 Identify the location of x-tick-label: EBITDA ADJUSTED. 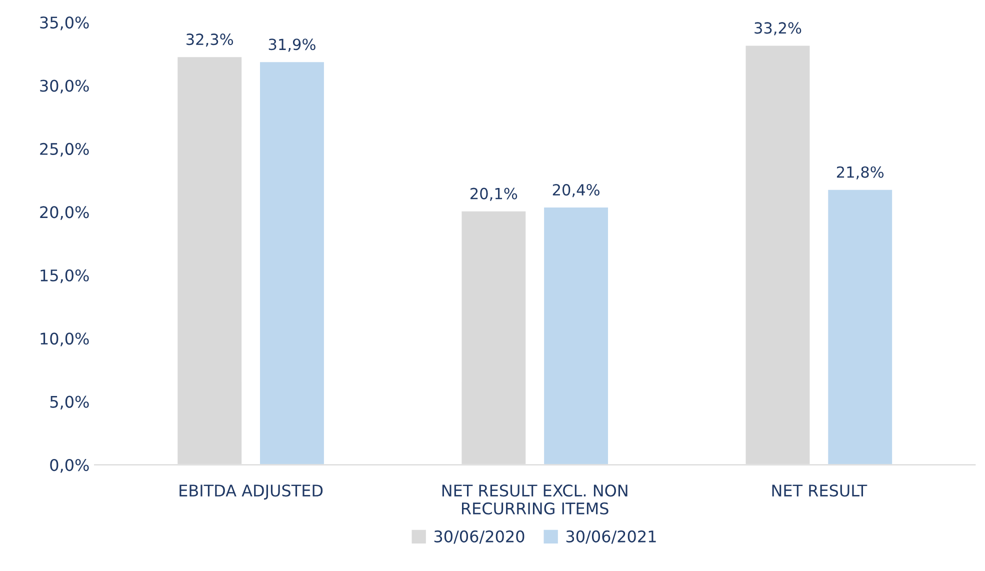
(251, 492).